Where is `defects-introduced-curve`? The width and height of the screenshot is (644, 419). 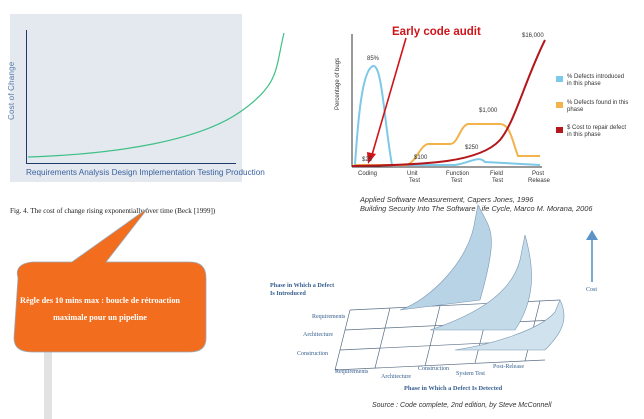
defects-introduced-curve is located at coordinates (447, 115).